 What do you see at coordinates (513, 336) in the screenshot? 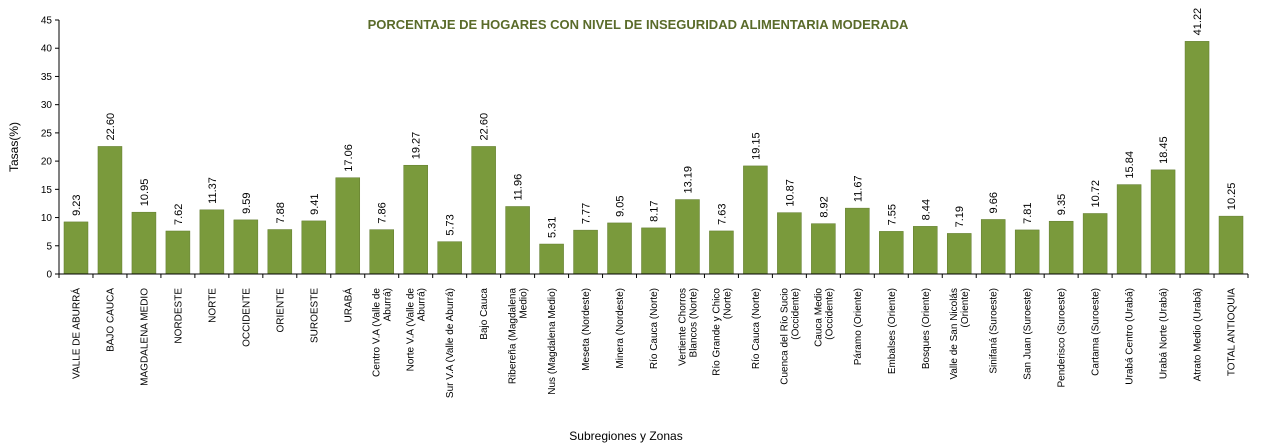
I see `category-label-line: Ribereña (Magdalena` at bounding box center [513, 336].